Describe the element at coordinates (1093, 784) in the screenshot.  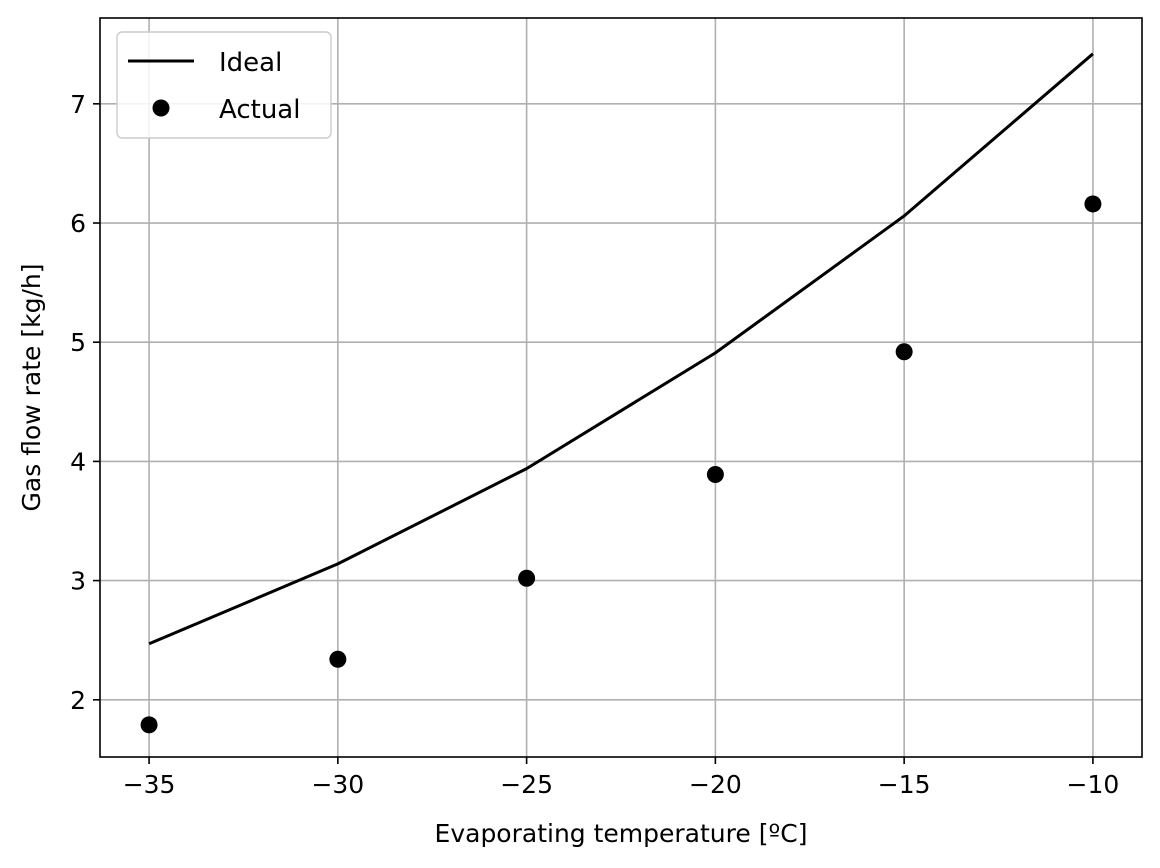
I see `x-tick-label: −10` at that location.